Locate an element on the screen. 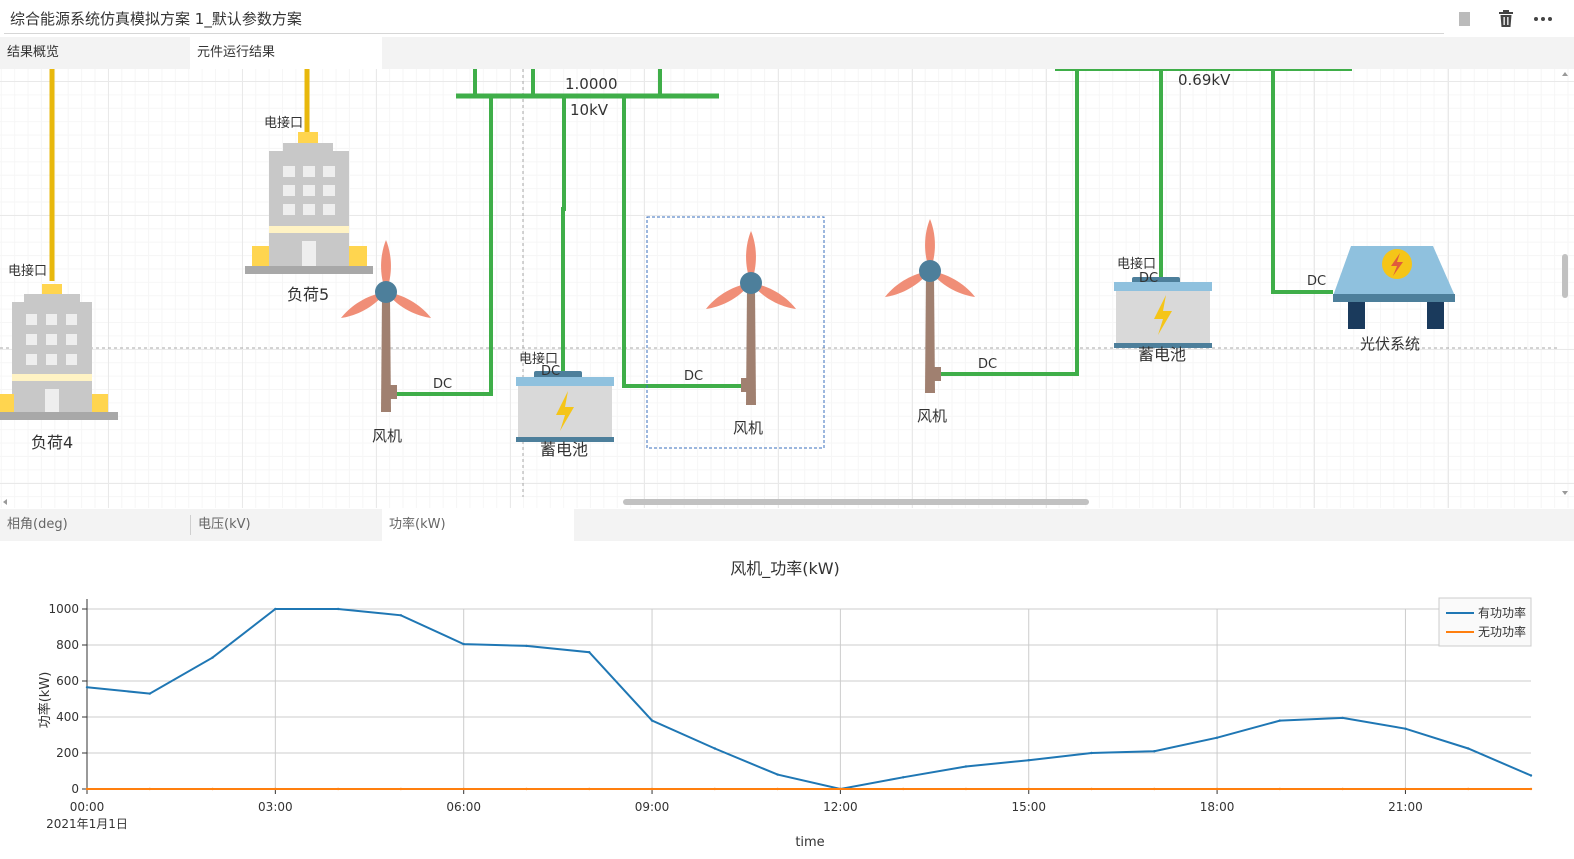 The image size is (1574, 859). chart-title: 风机_功率(kW) is located at coordinates (785, 569).